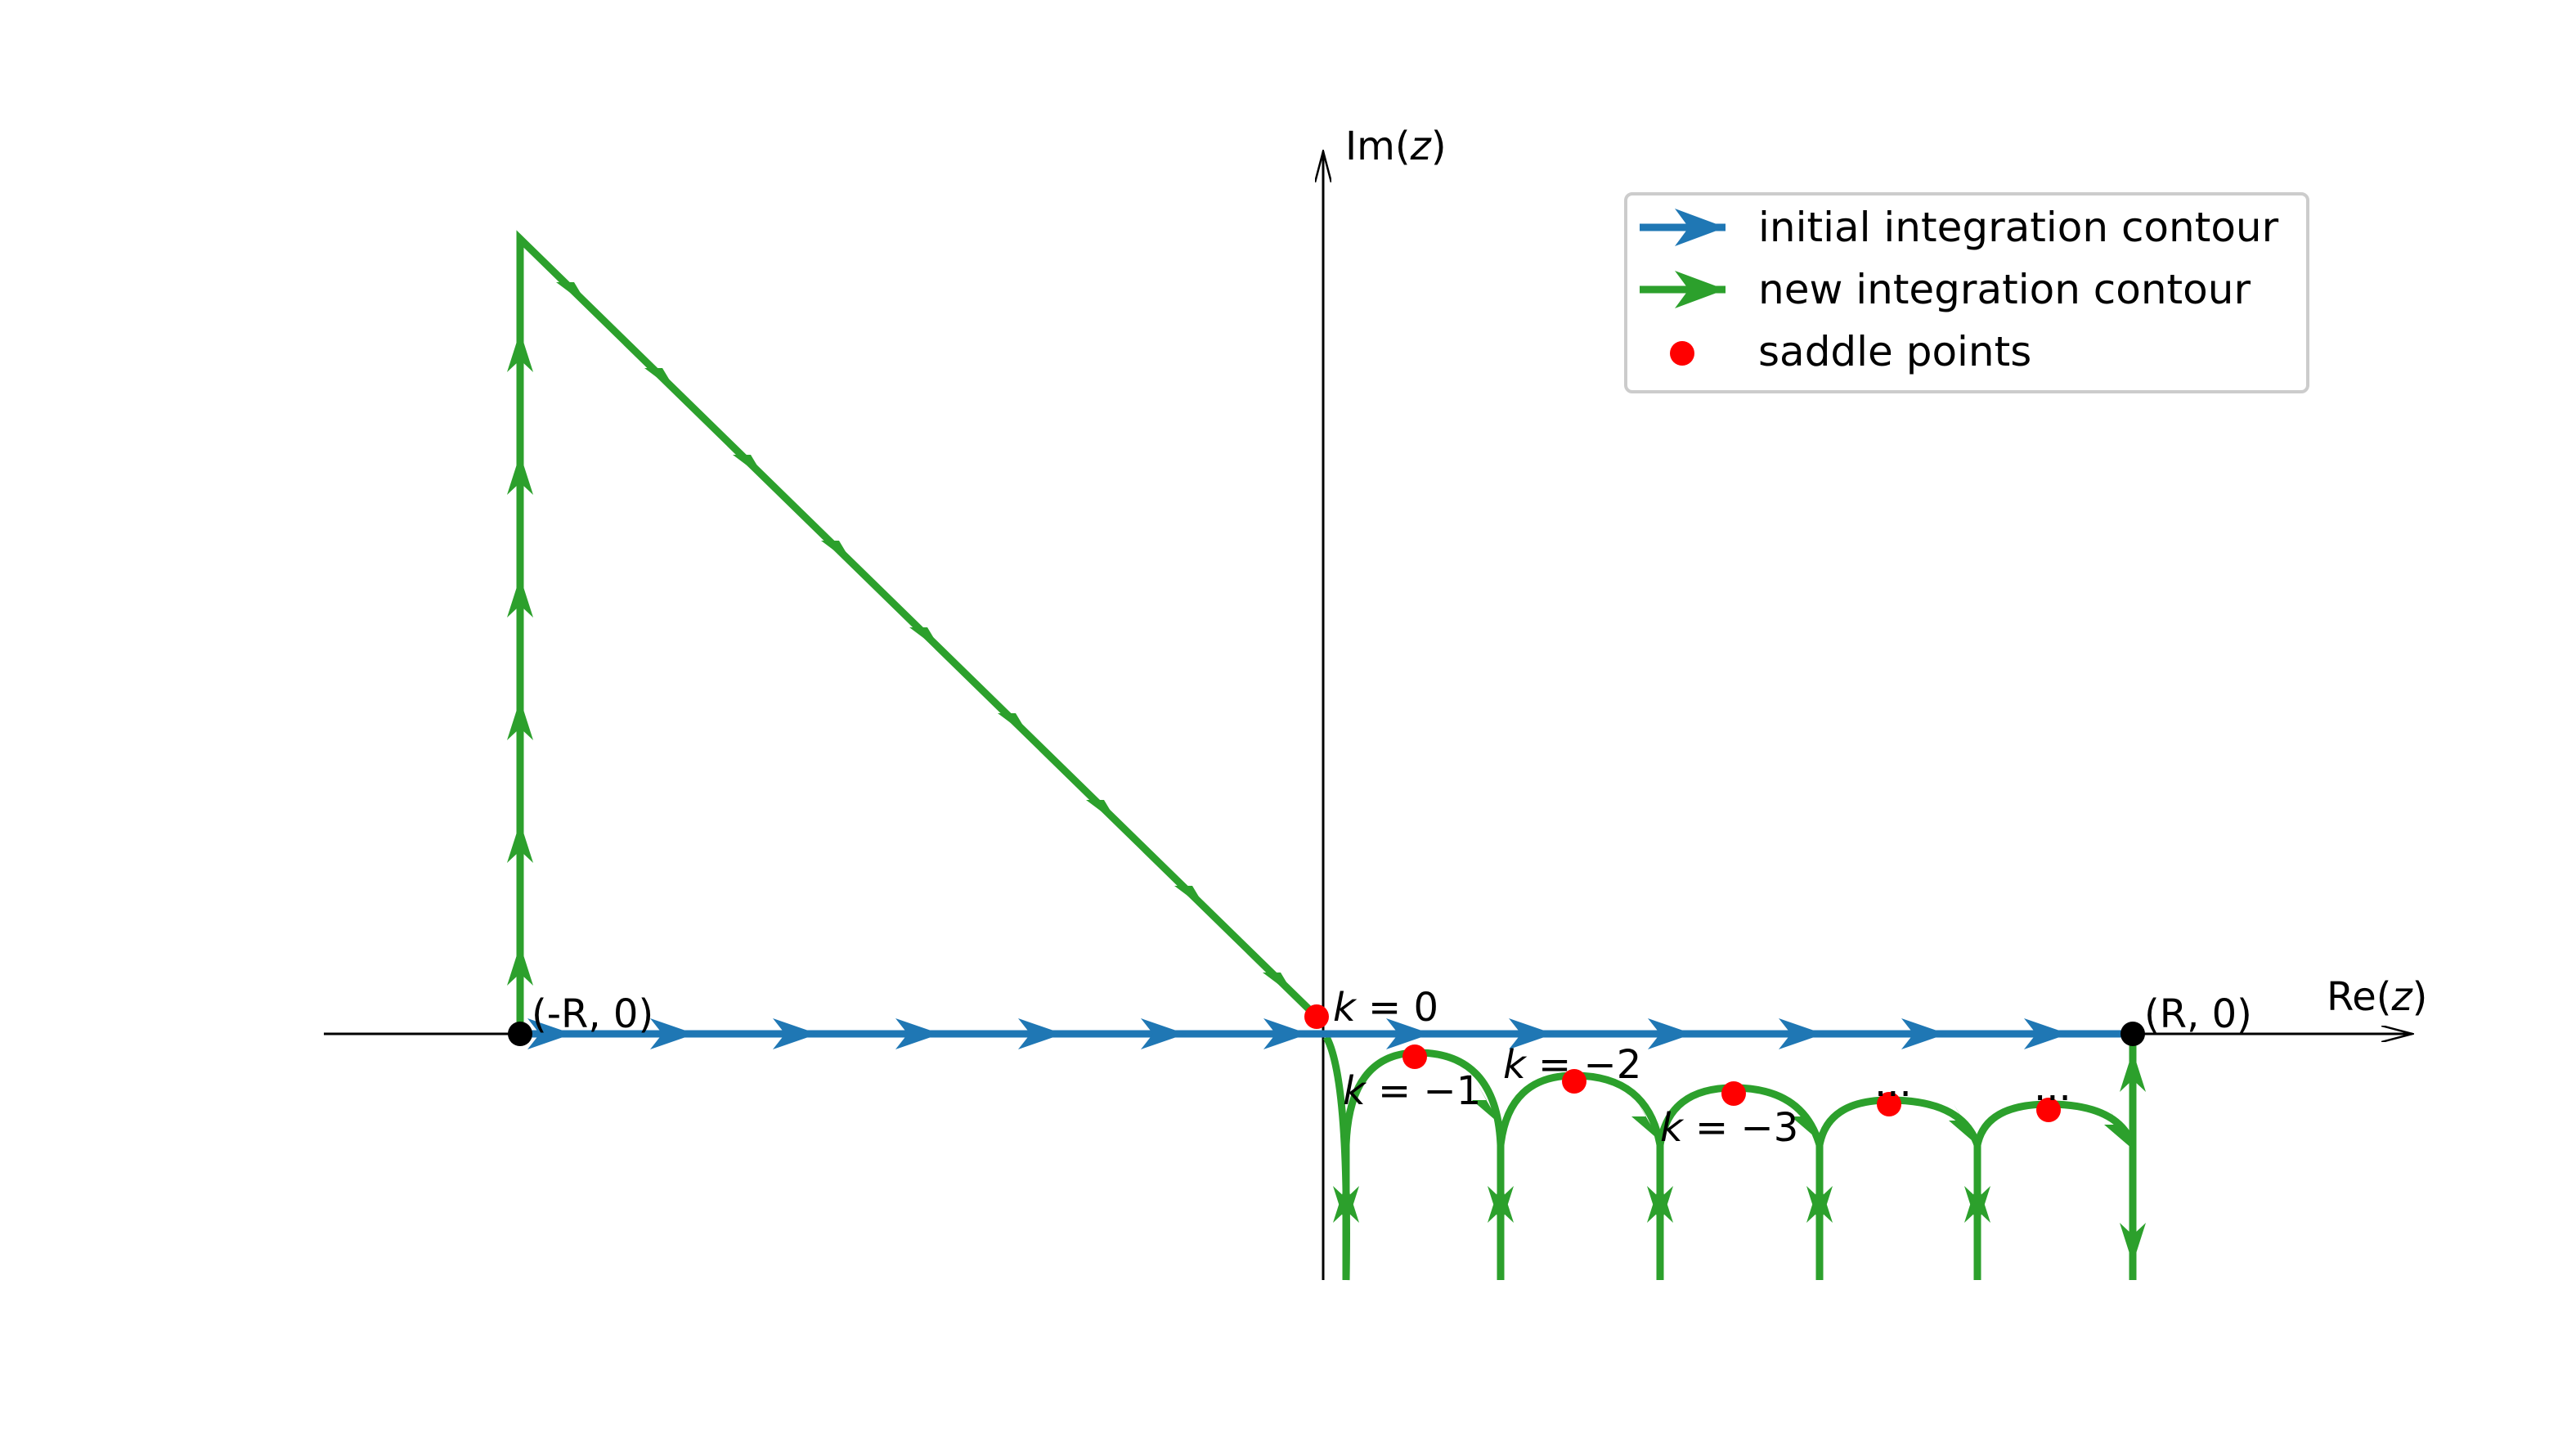 This screenshot has height=1433, width=2576. I want to click on legend-label-new: new integration contour, so click(2005, 289).